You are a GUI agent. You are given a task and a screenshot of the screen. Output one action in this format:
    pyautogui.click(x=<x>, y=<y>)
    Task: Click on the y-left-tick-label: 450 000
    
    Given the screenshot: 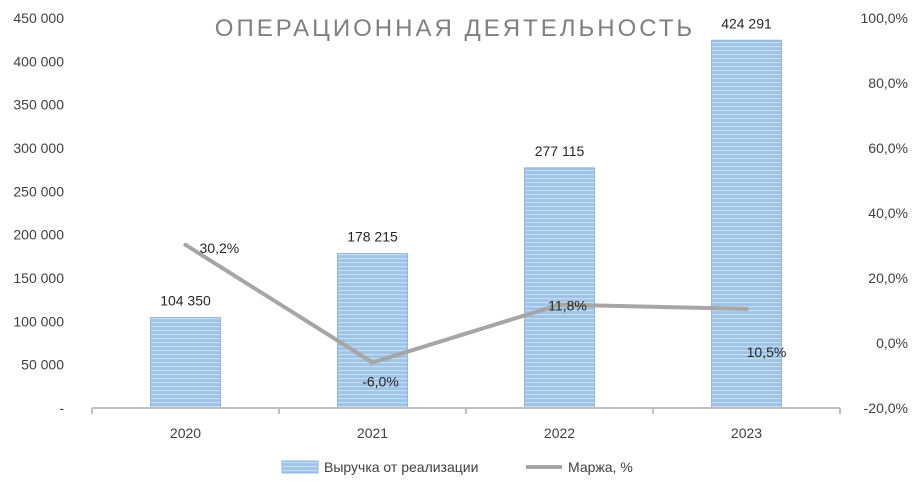 What is the action you would take?
    pyautogui.click(x=38, y=18)
    